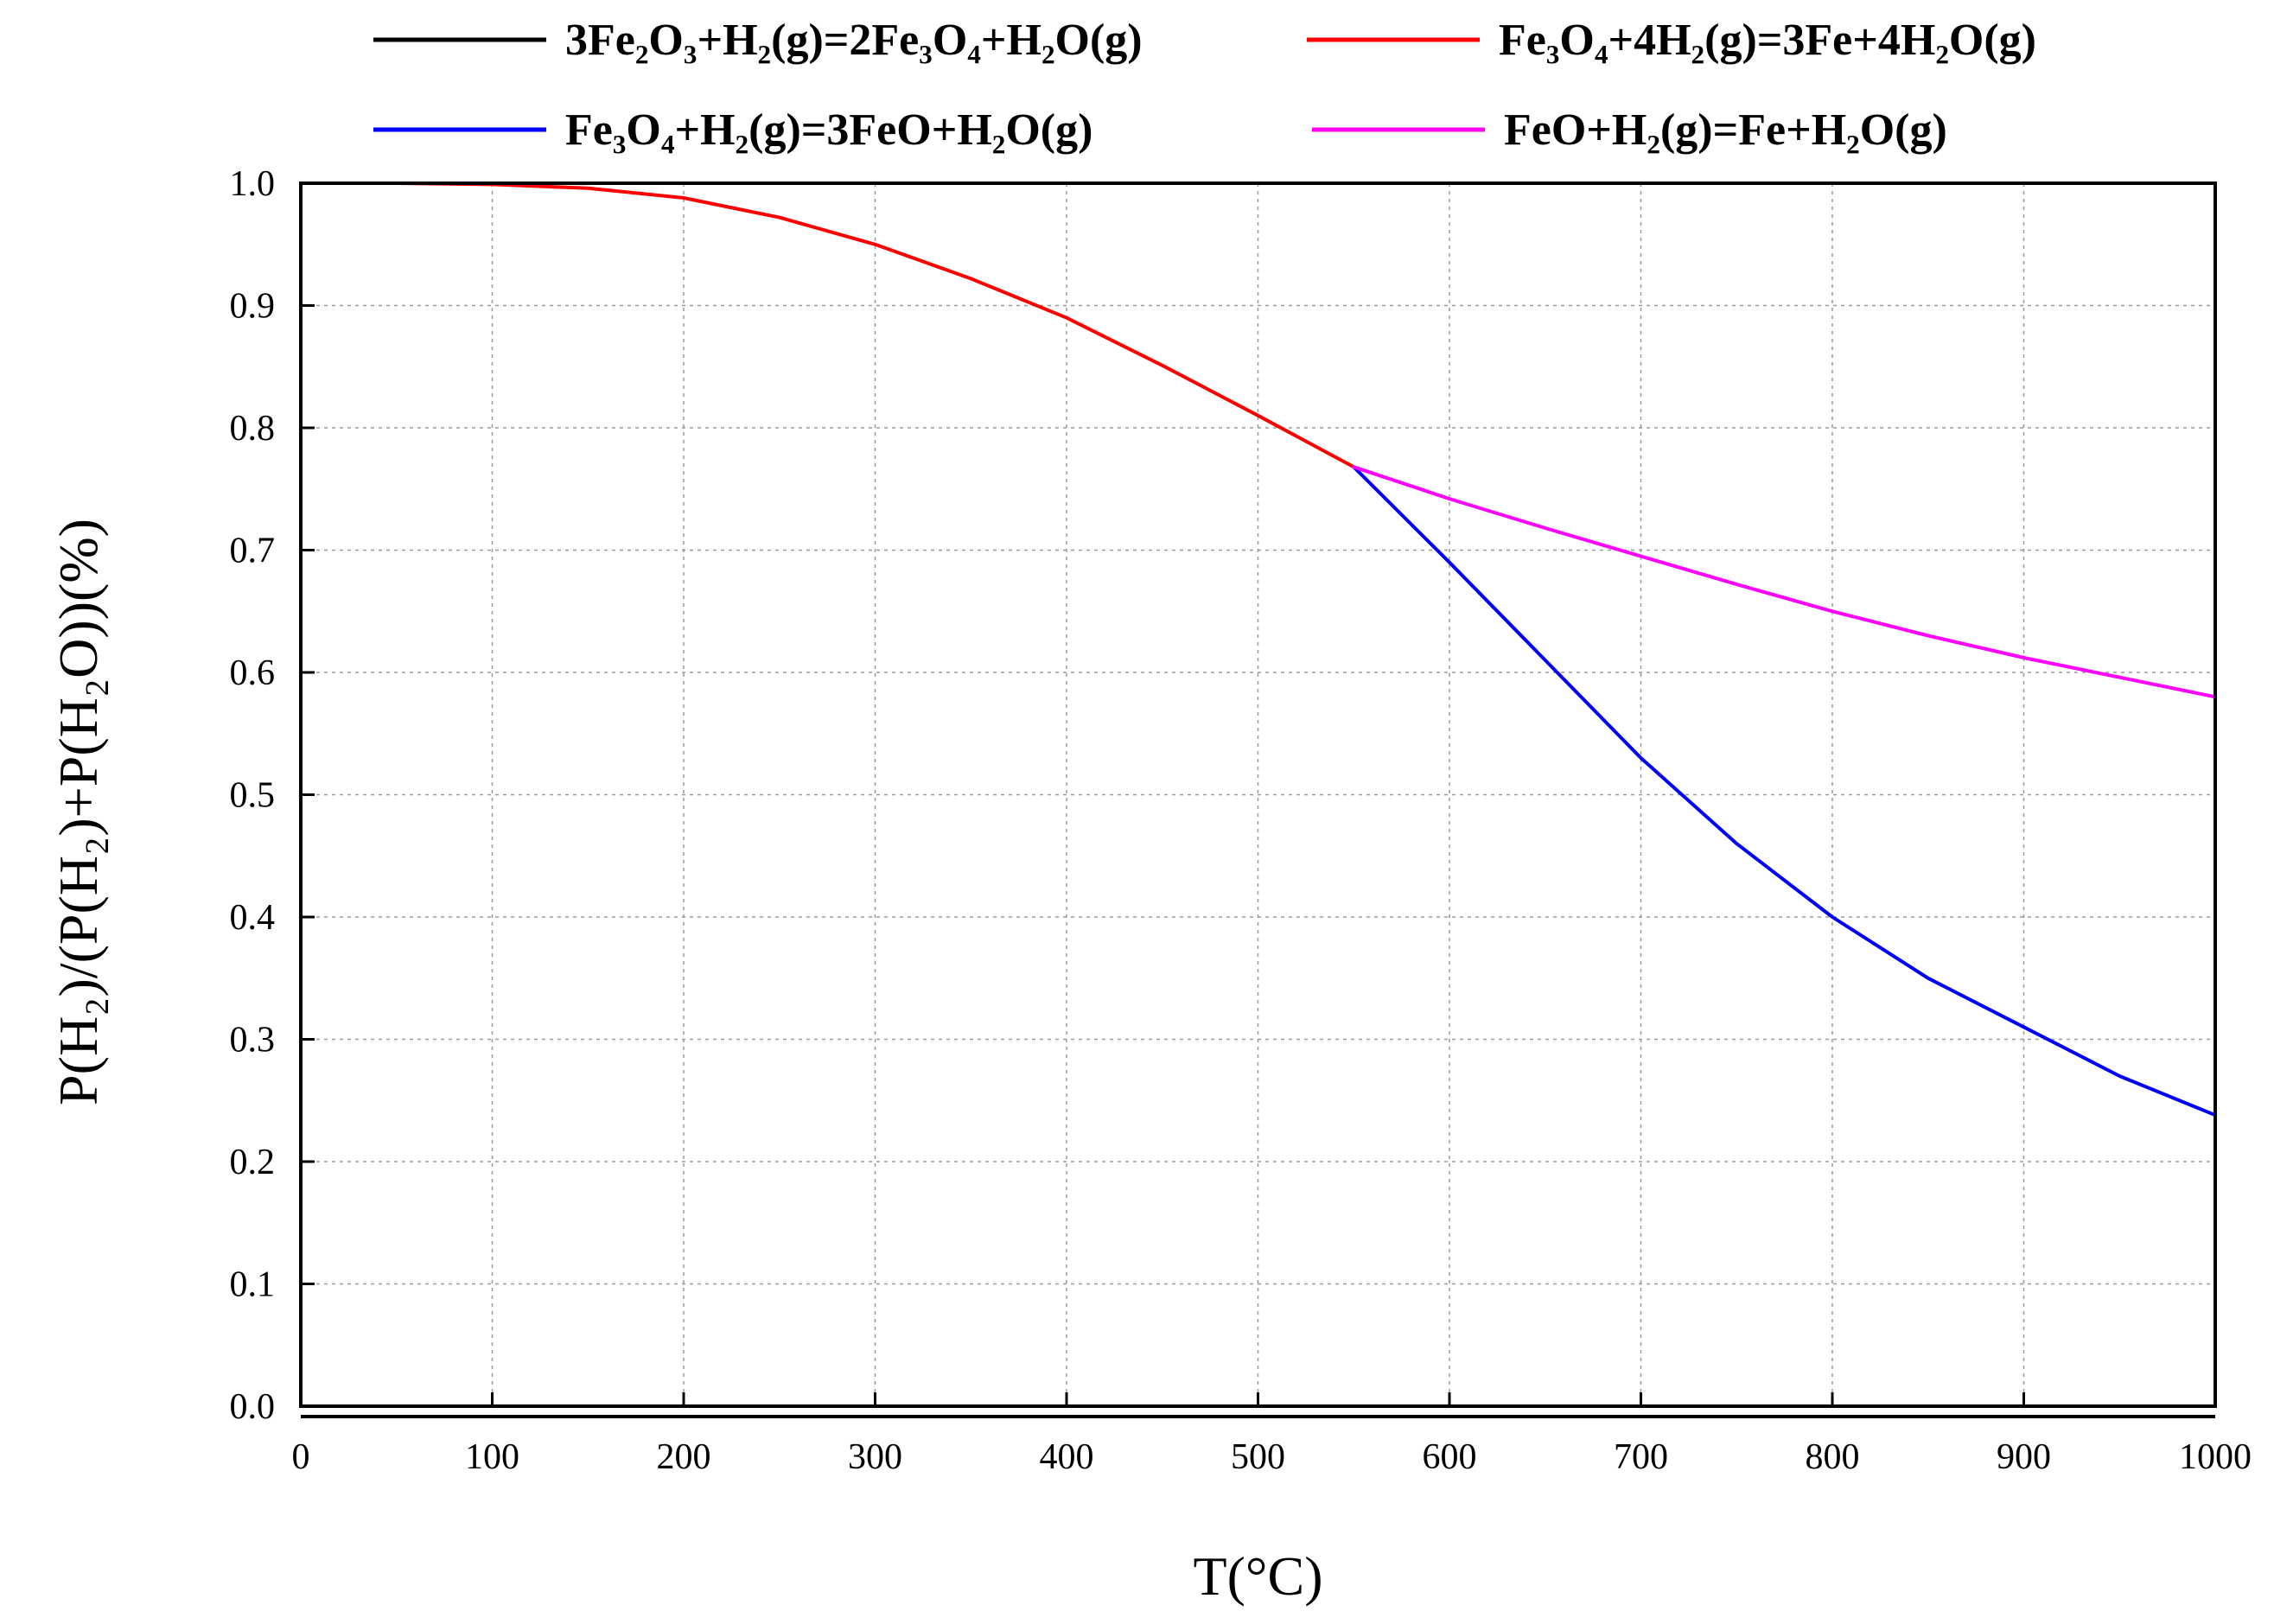 This screenshot has width=2274, height=1624. Describe the element at coordinates (1726, 130) in the screenshot. I see `legend-label-4: FeO+H₂(g)=Fe+H₂O(g)` at that location.